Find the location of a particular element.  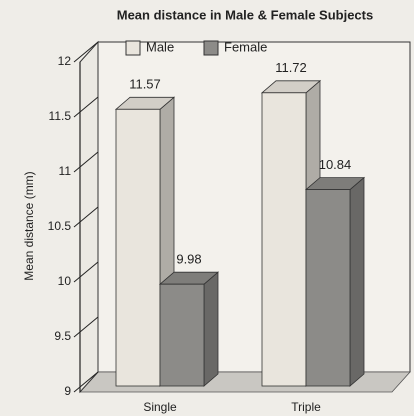

chart-title: Mean distance in Male & Female Subjects is located at coordinates (245, 14).